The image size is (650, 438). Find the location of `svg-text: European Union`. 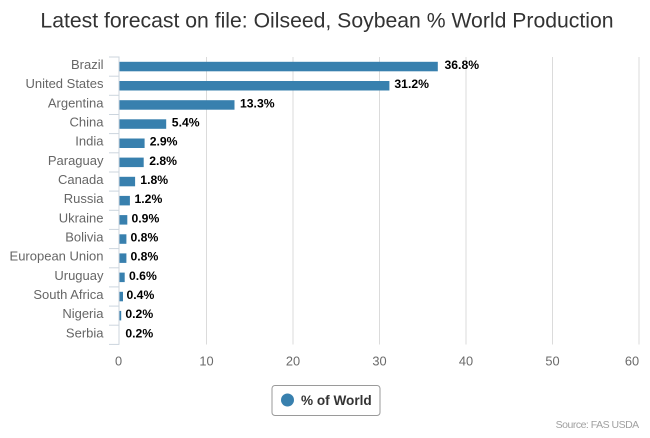

svg-text: European Union is located at coordinates (57, 256).